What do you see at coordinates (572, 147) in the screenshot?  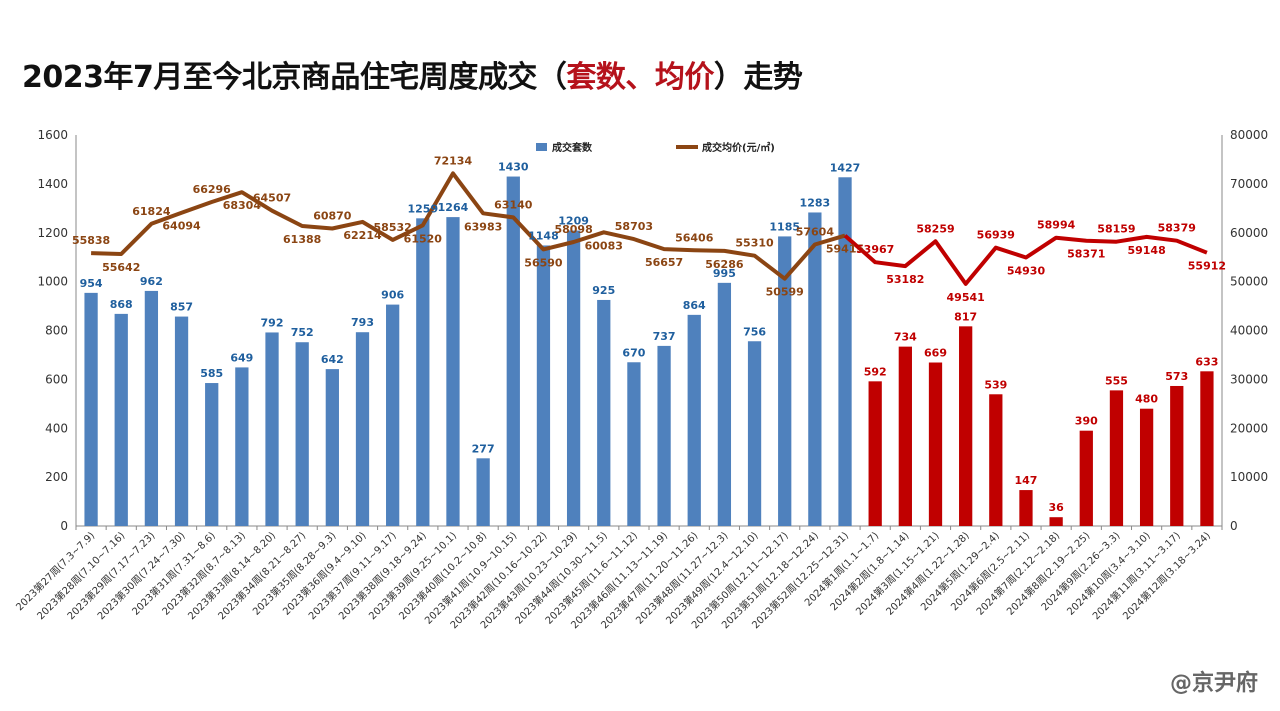 I see `legend-bar-label: 成交套数` at bounding box center [572, 147].